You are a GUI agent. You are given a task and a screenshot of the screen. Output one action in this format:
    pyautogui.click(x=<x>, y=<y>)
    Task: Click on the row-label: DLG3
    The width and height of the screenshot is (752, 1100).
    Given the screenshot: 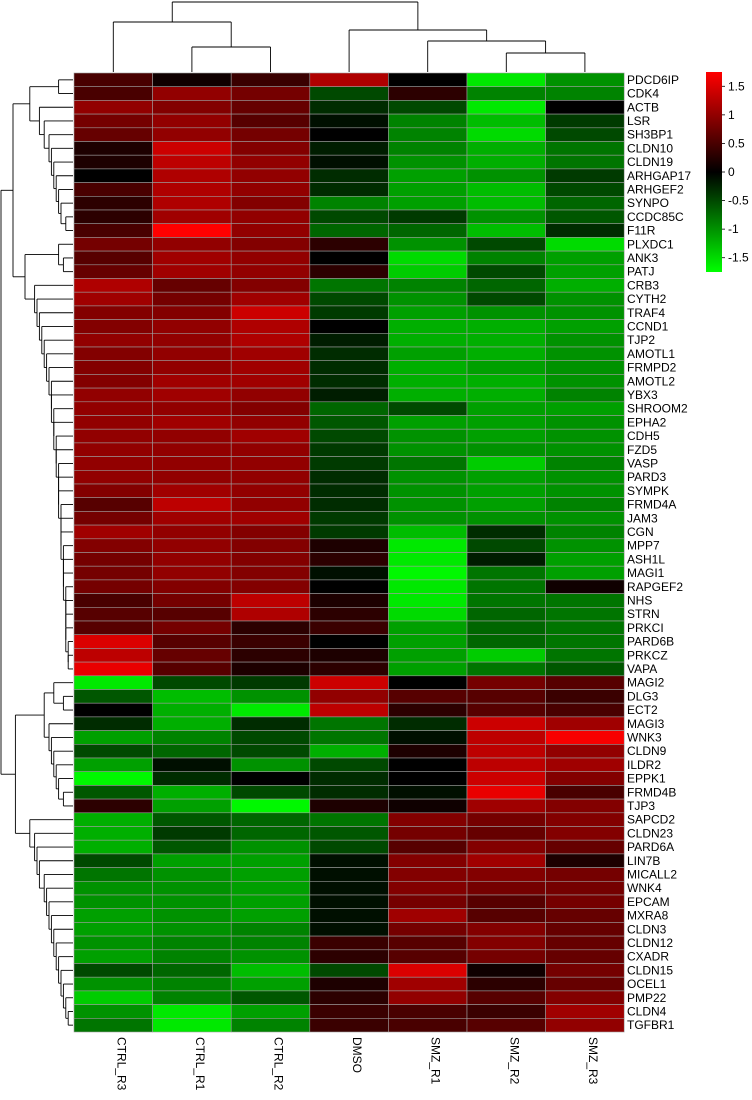 What is the action you would take?
    pyautogui.click(x=643, y=696)
    